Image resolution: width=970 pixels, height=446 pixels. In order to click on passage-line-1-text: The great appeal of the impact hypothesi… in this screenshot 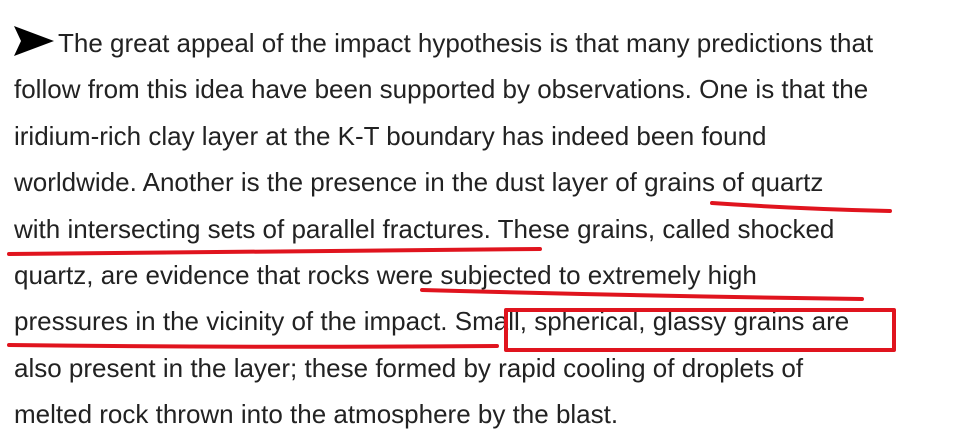, I will do `click(466, 43)`.